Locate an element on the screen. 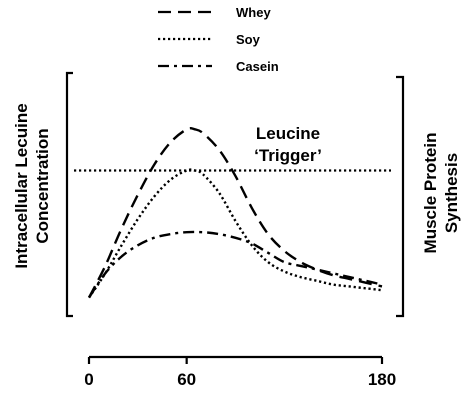  legend: Whey Soy Casein is located at coordinates (218, 39).